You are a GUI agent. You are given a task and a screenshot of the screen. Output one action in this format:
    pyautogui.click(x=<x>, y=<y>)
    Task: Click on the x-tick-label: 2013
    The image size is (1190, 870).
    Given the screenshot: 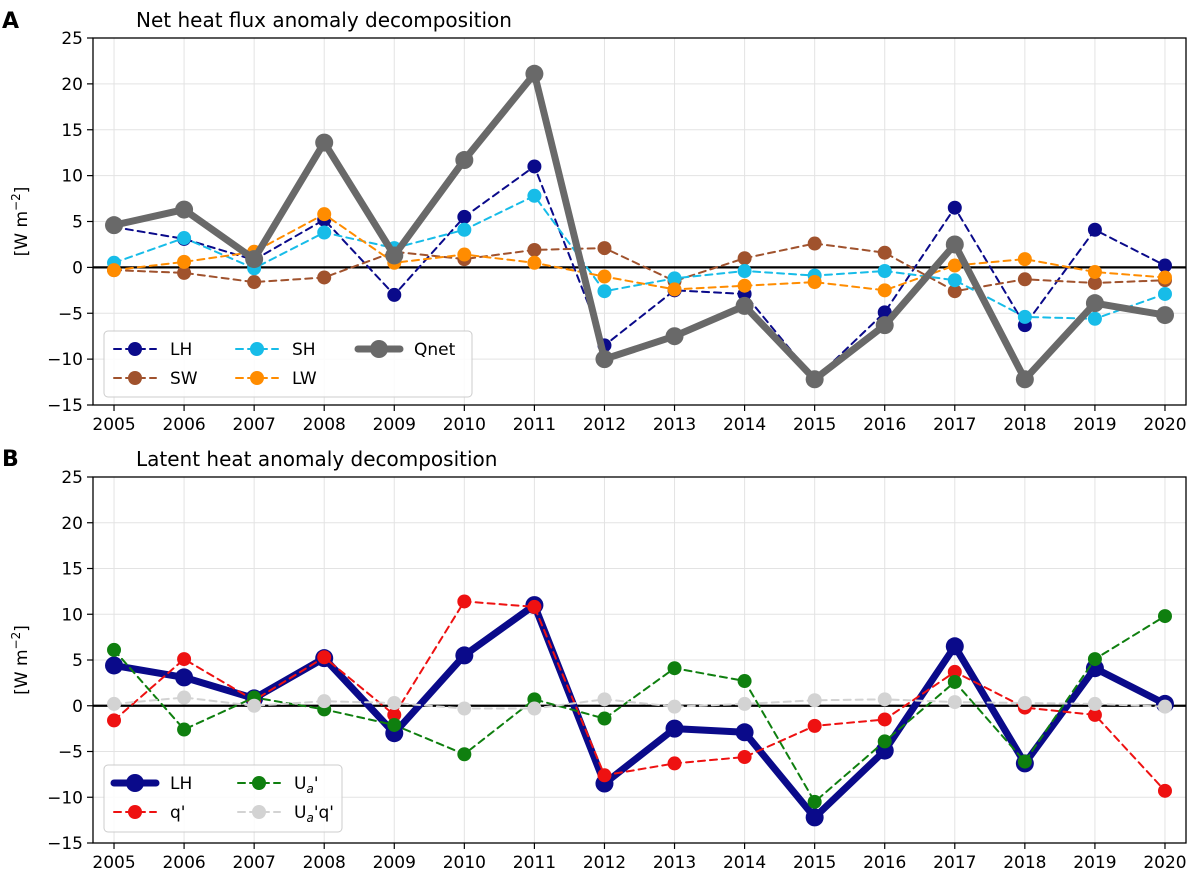 What is the action you would take?
    pyautogui.click(x=674, y=425)
    